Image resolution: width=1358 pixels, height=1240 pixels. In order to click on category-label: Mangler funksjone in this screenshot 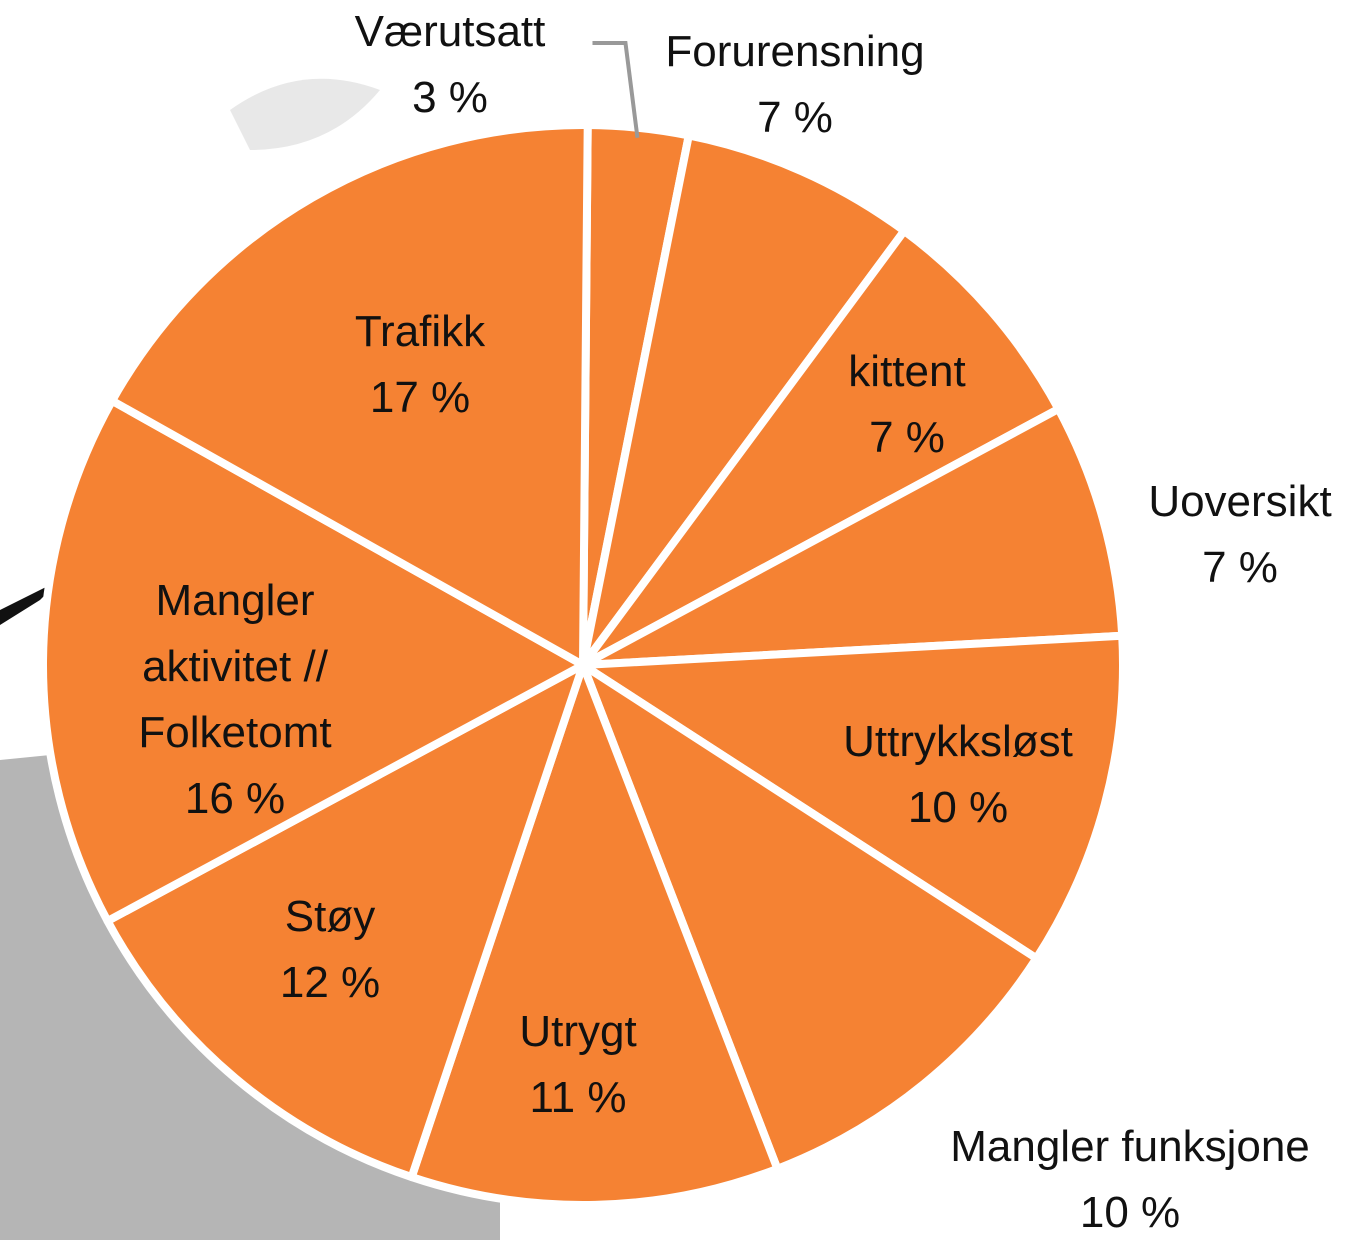, I will do `click(1130, 1146)`.